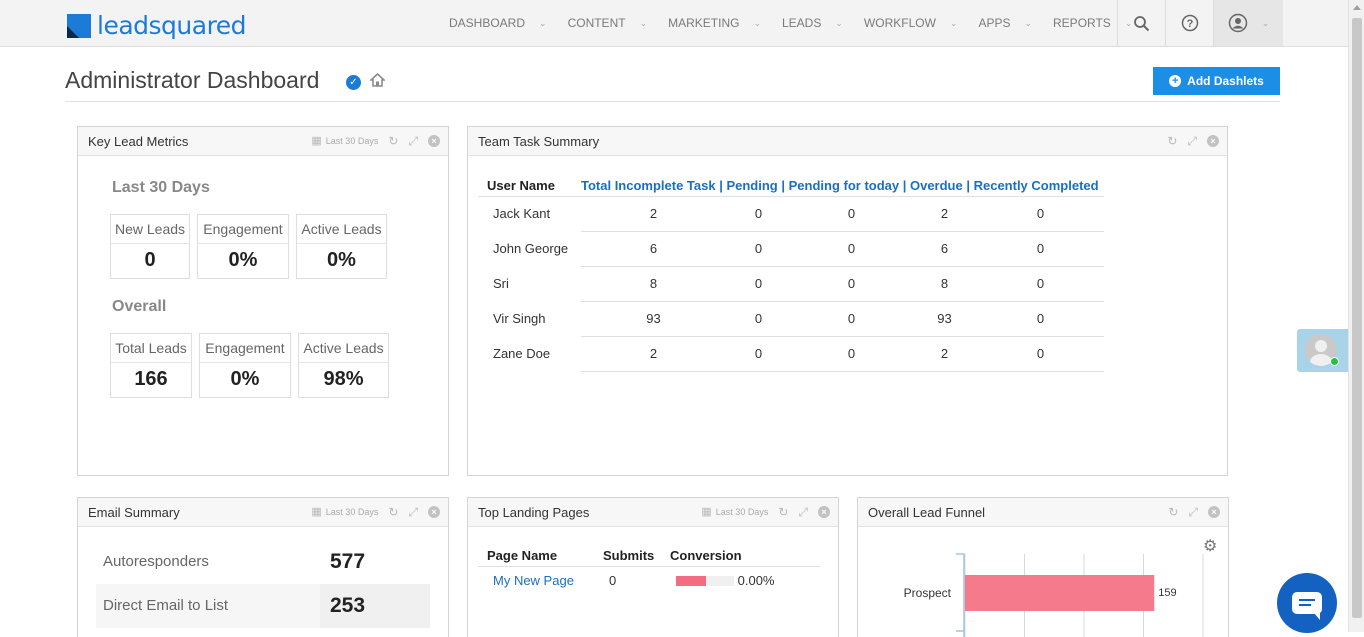  What do you see at coordinates (714, 23) in the screenshot?
I see `nav-marketing: MARKETING ⌄` at bounding box center [714, 23].